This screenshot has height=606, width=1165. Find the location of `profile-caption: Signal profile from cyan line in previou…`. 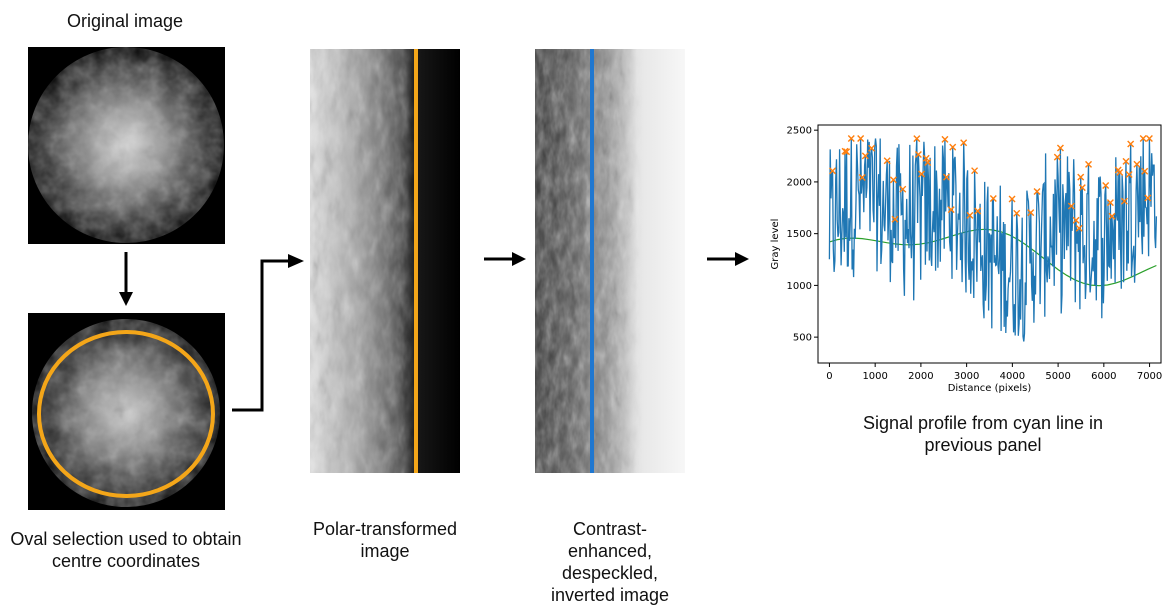

profile-caption: Signal profile from cyan line in previou… is located at coordinates (983, 434).